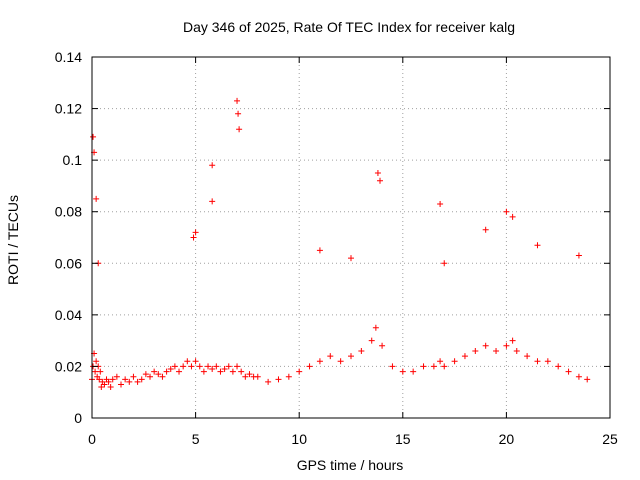  Describe the element at coordinates (68, 366) in the screenshot. I see `y-tick-label: 0.02` at that location.